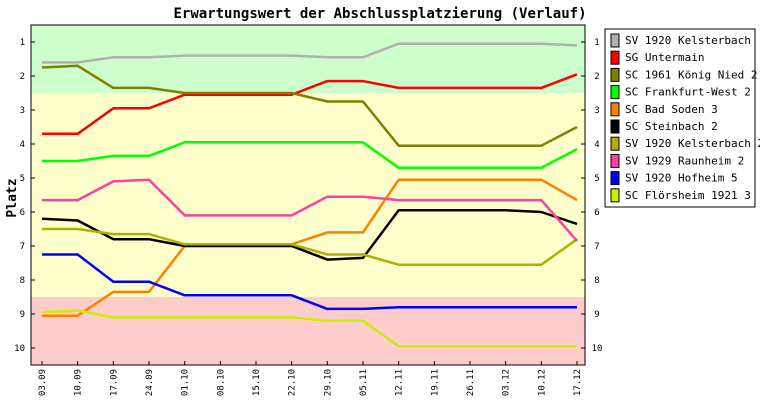 The width and height of the screenshot is (760, 400). I want to click on y-tick-label-right: 3, so click(596, 111).